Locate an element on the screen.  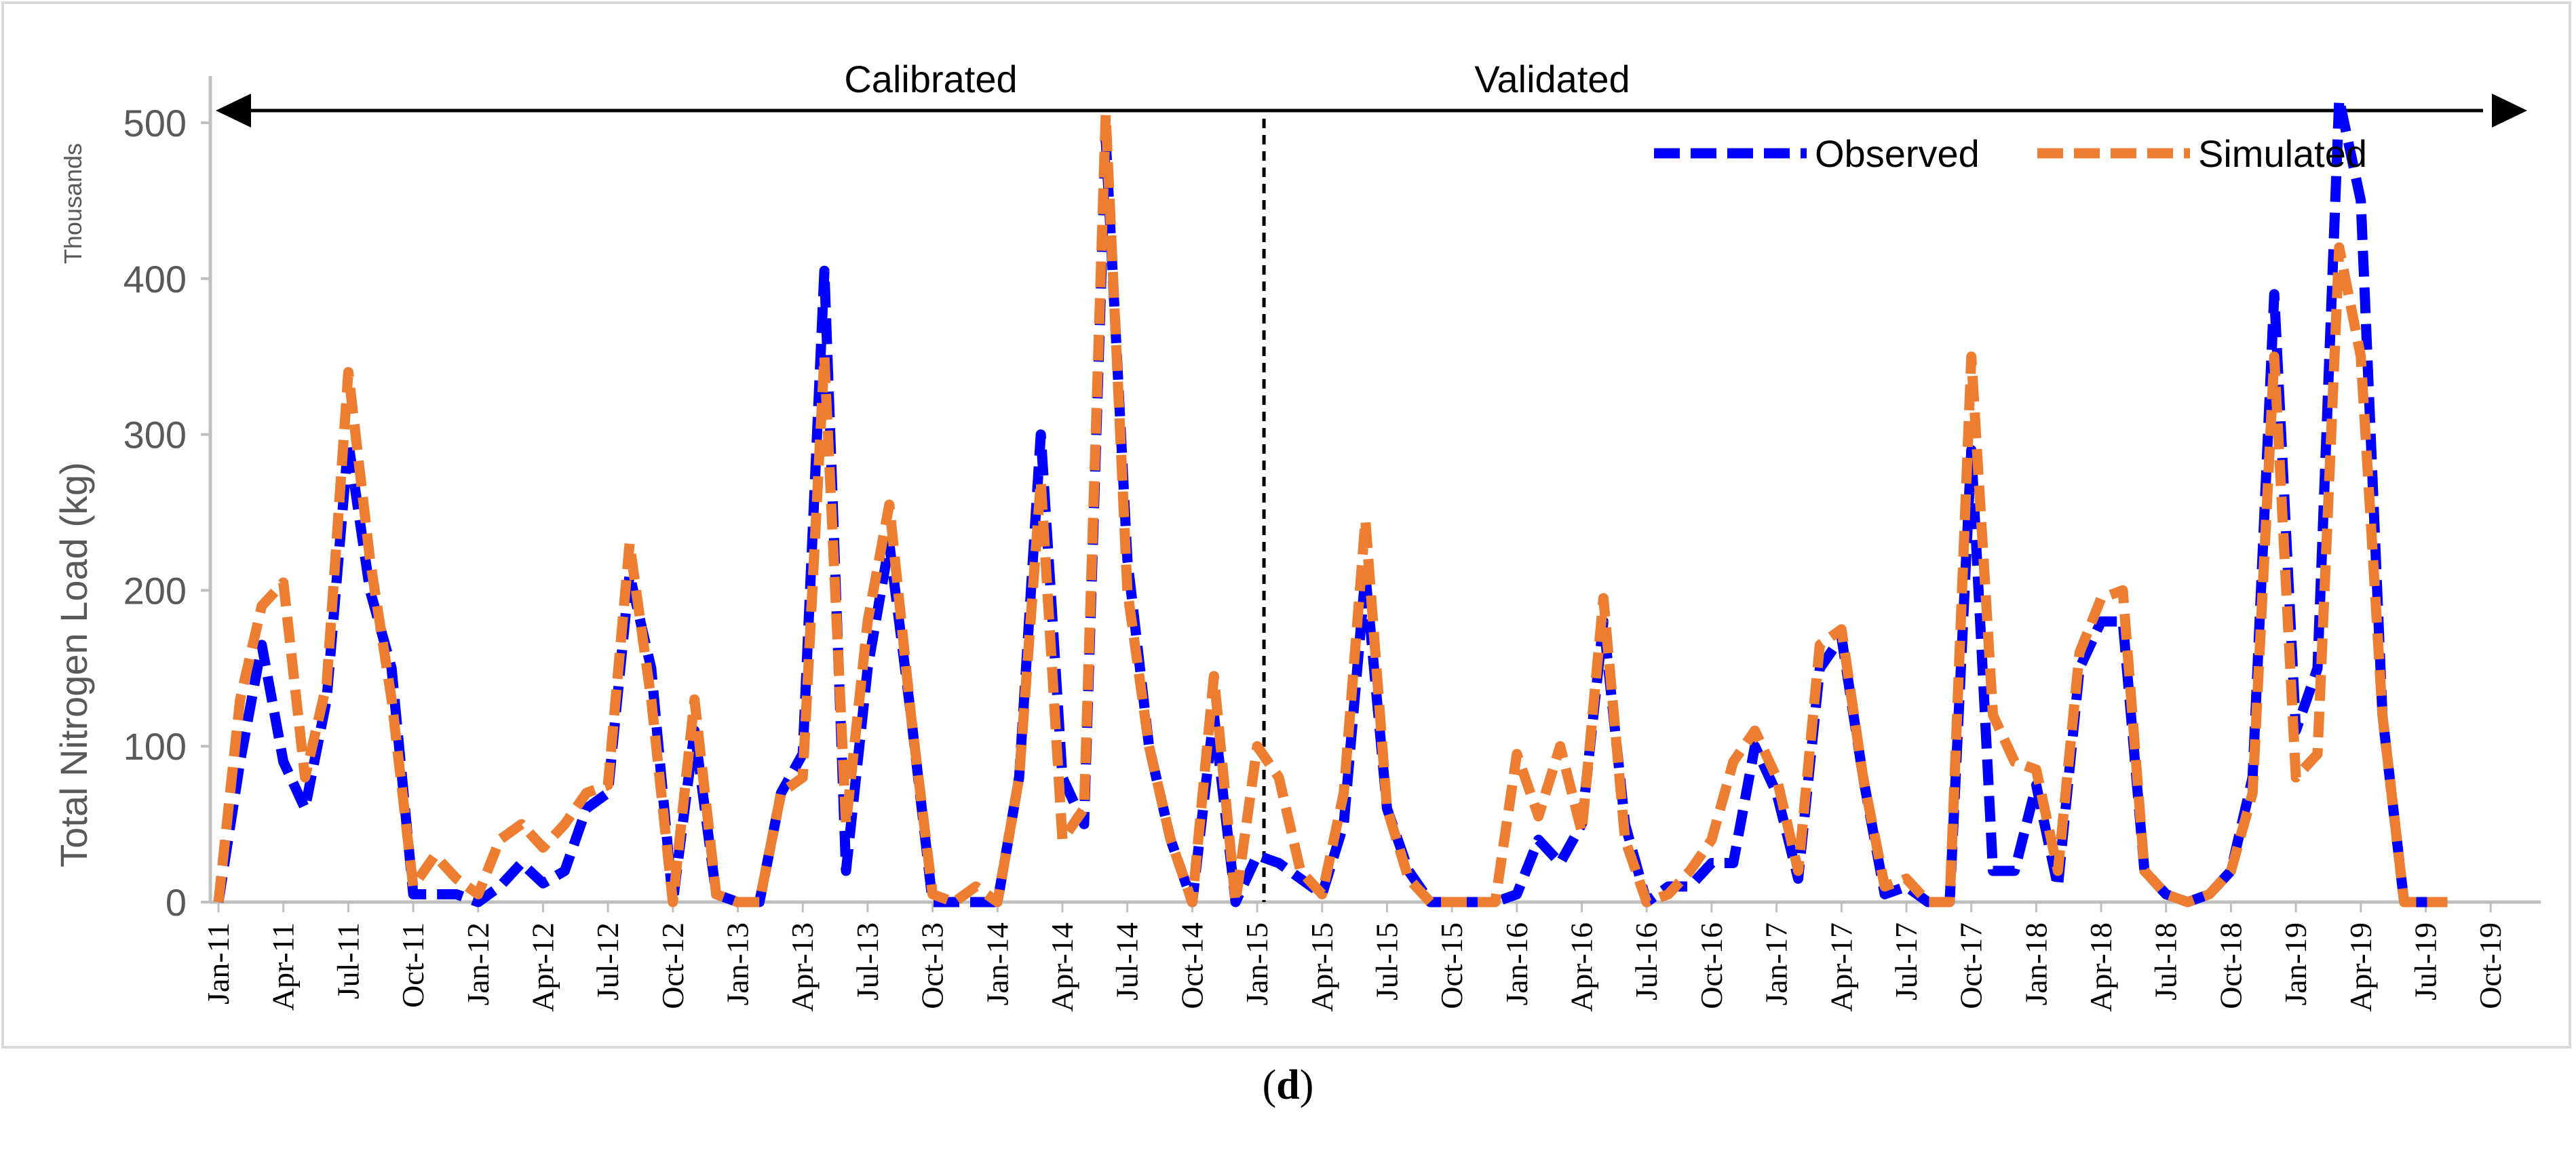
y-tick-label: 500 is located at coordinates (155, 123).